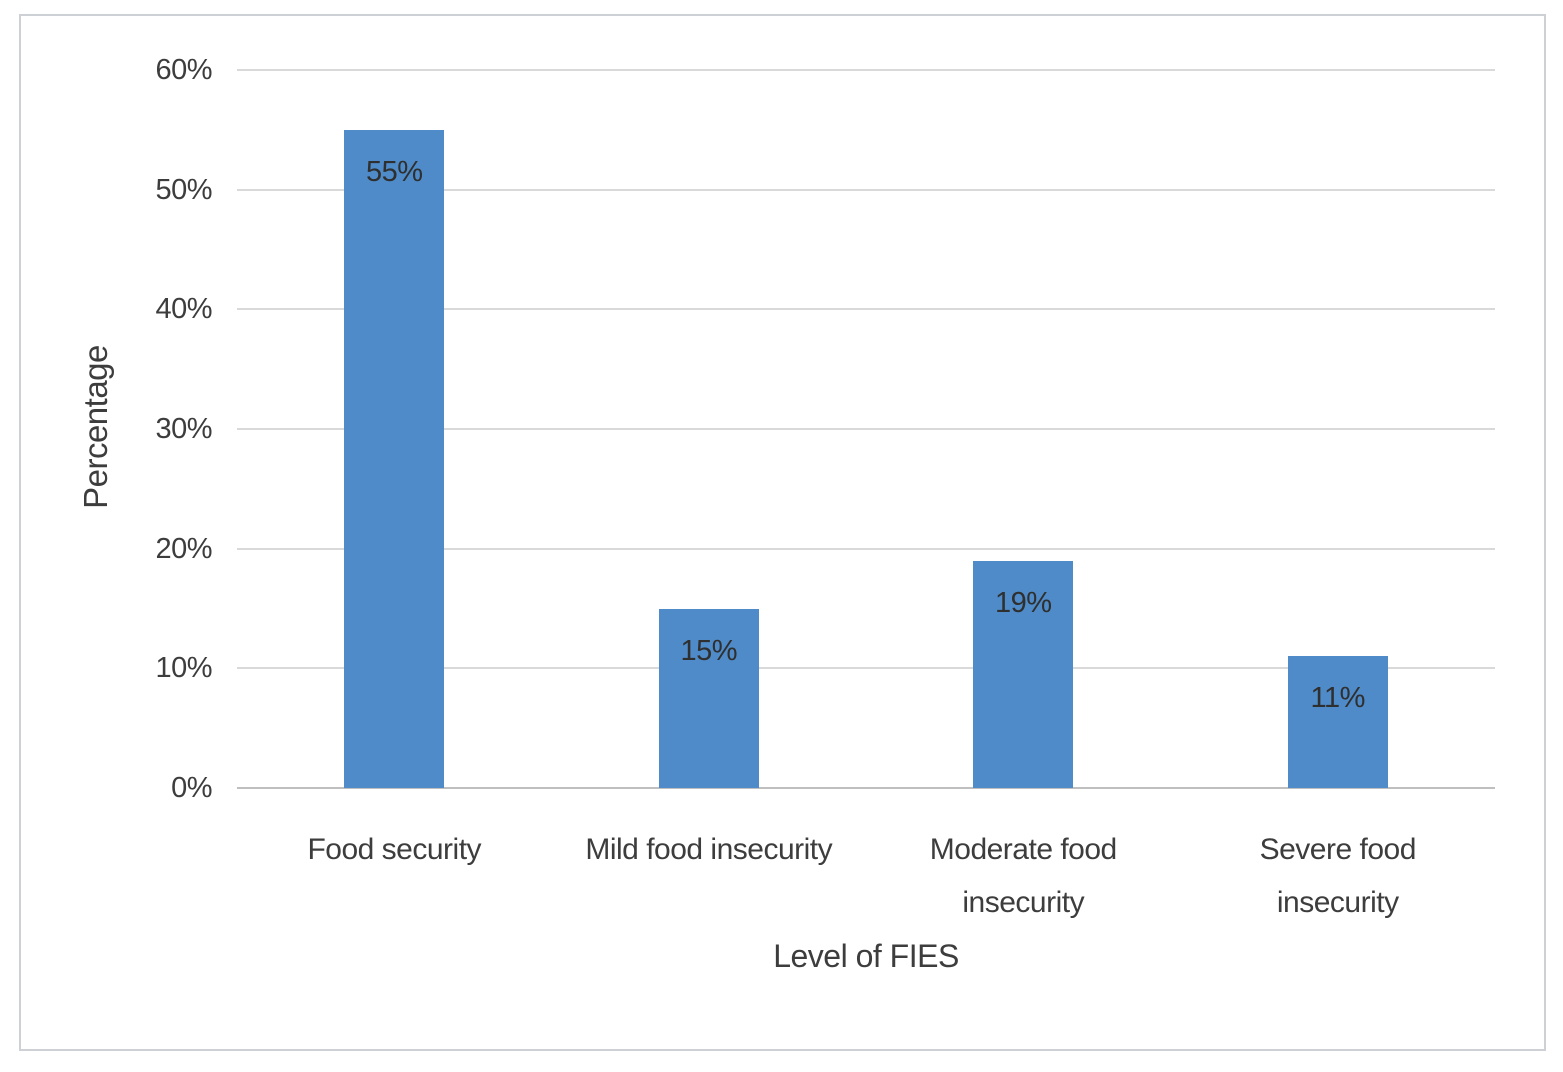 The width and height of the screenshot is (1563, 1072). Describe the element at coordinates (866, 956) in the screenshot. I see `x-axis-title: Level of FIES` at that location.